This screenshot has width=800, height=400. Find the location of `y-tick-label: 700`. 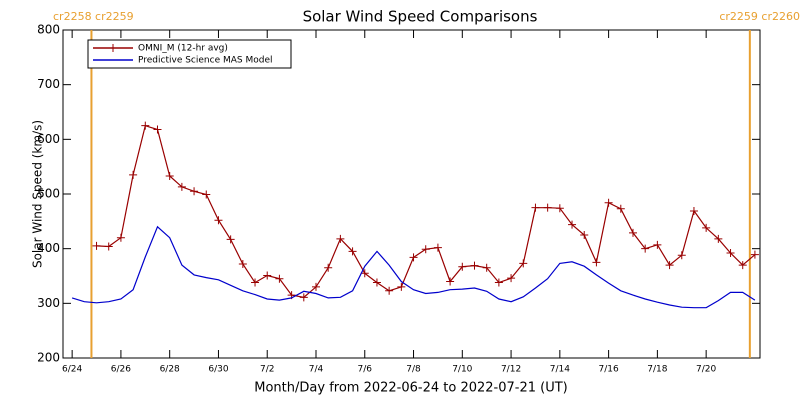

y-tick-label: 700 is located at coordinates (48, 84).